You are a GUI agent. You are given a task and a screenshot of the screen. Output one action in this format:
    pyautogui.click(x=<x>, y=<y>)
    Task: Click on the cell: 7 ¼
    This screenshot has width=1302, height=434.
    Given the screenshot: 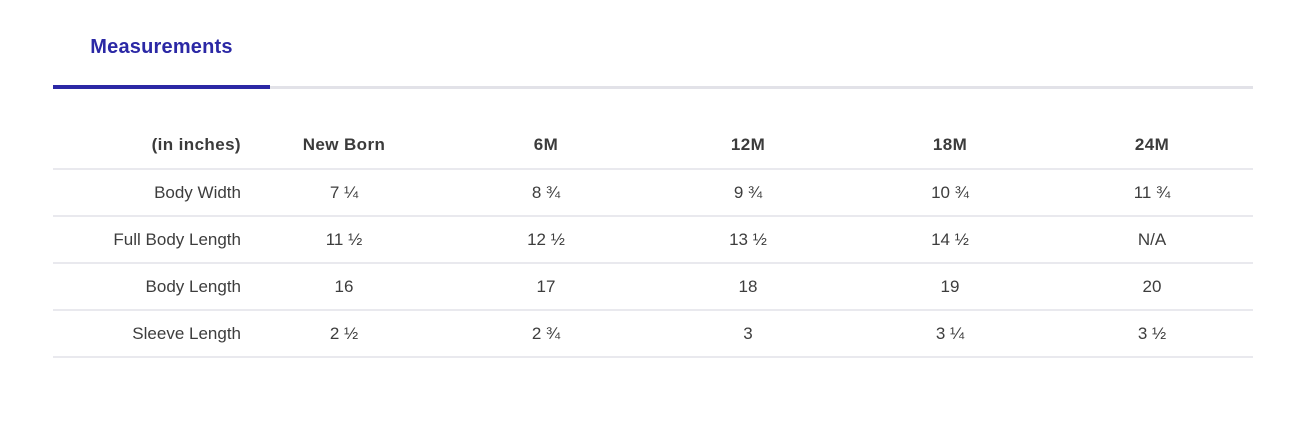 What is the action you would take?
    pyautogui.click(x=344, y=193)
    